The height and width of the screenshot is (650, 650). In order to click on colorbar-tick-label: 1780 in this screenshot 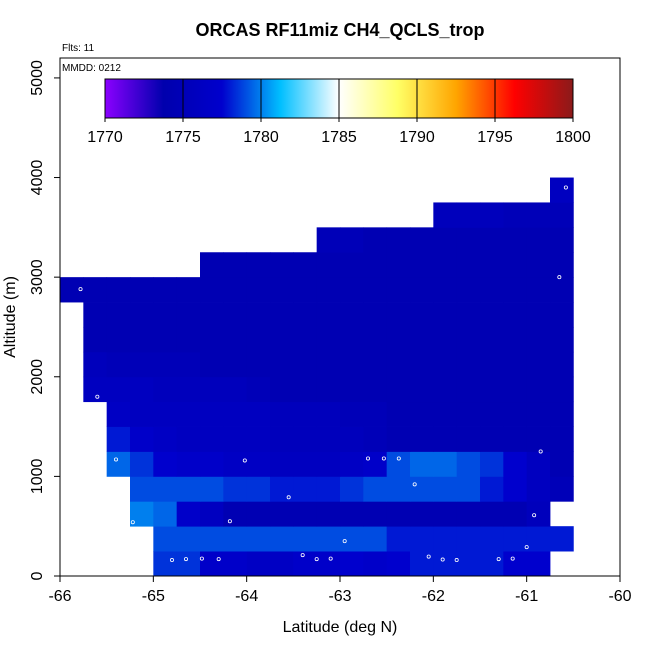, I will do `click(261, 137)`.